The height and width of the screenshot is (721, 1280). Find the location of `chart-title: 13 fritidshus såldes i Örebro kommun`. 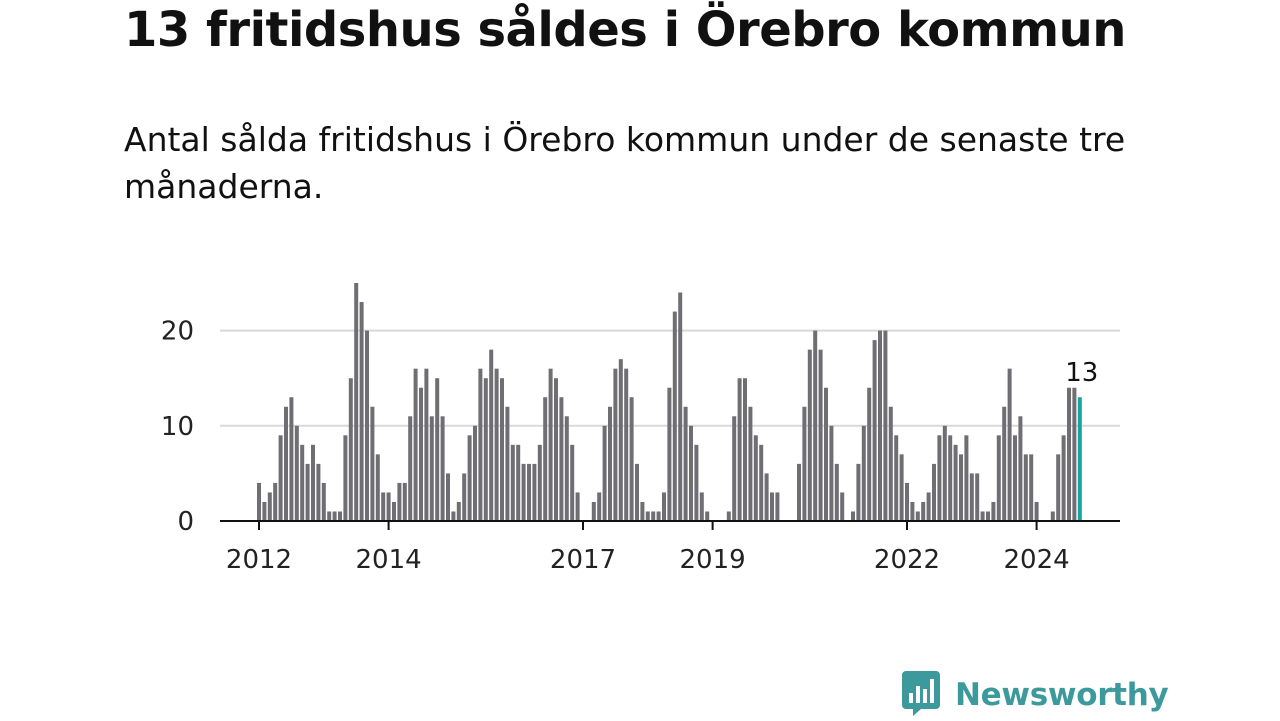

chart-title: 13 fritidshus såldes i Örebro kommun is located at coordinates (625, 30).